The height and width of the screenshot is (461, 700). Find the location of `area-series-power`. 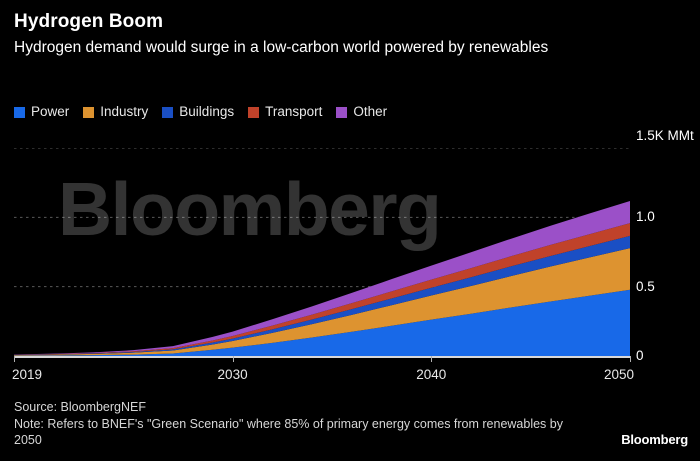

area-series-power is located at coordinates (322, 322).